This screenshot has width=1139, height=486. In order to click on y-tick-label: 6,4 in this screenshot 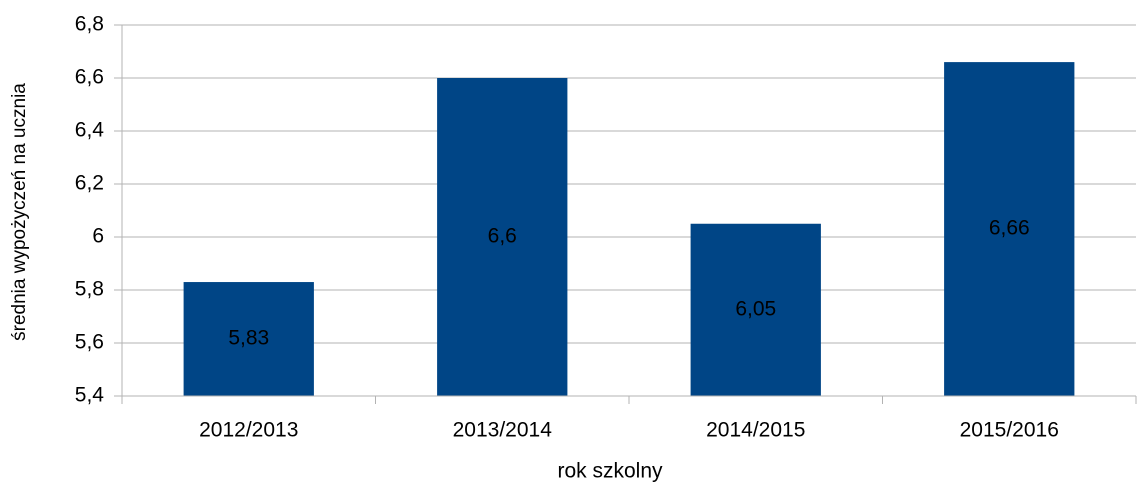, I will do `click(90, 130)`.